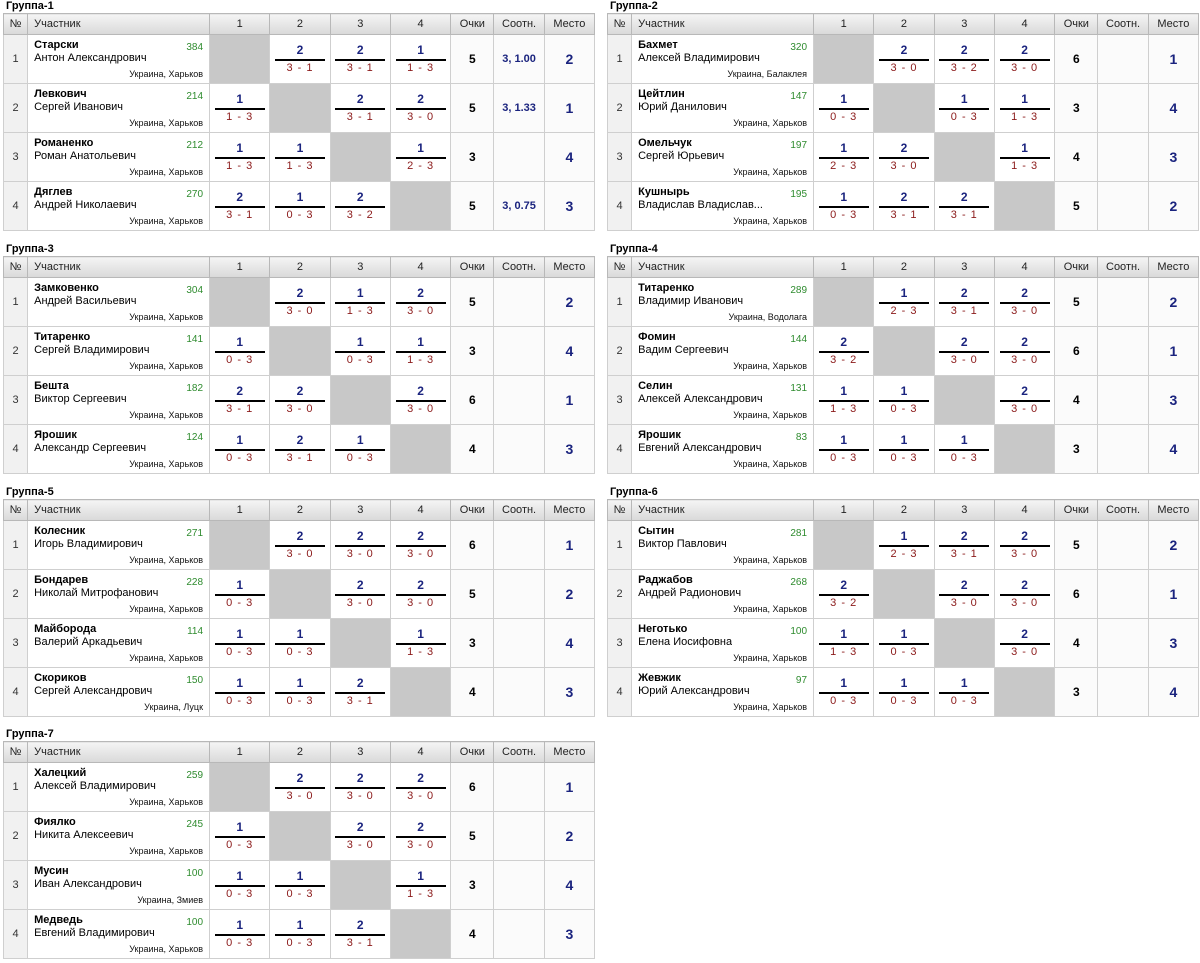  I want to click on player-surname: Селин, so click(655, 386).